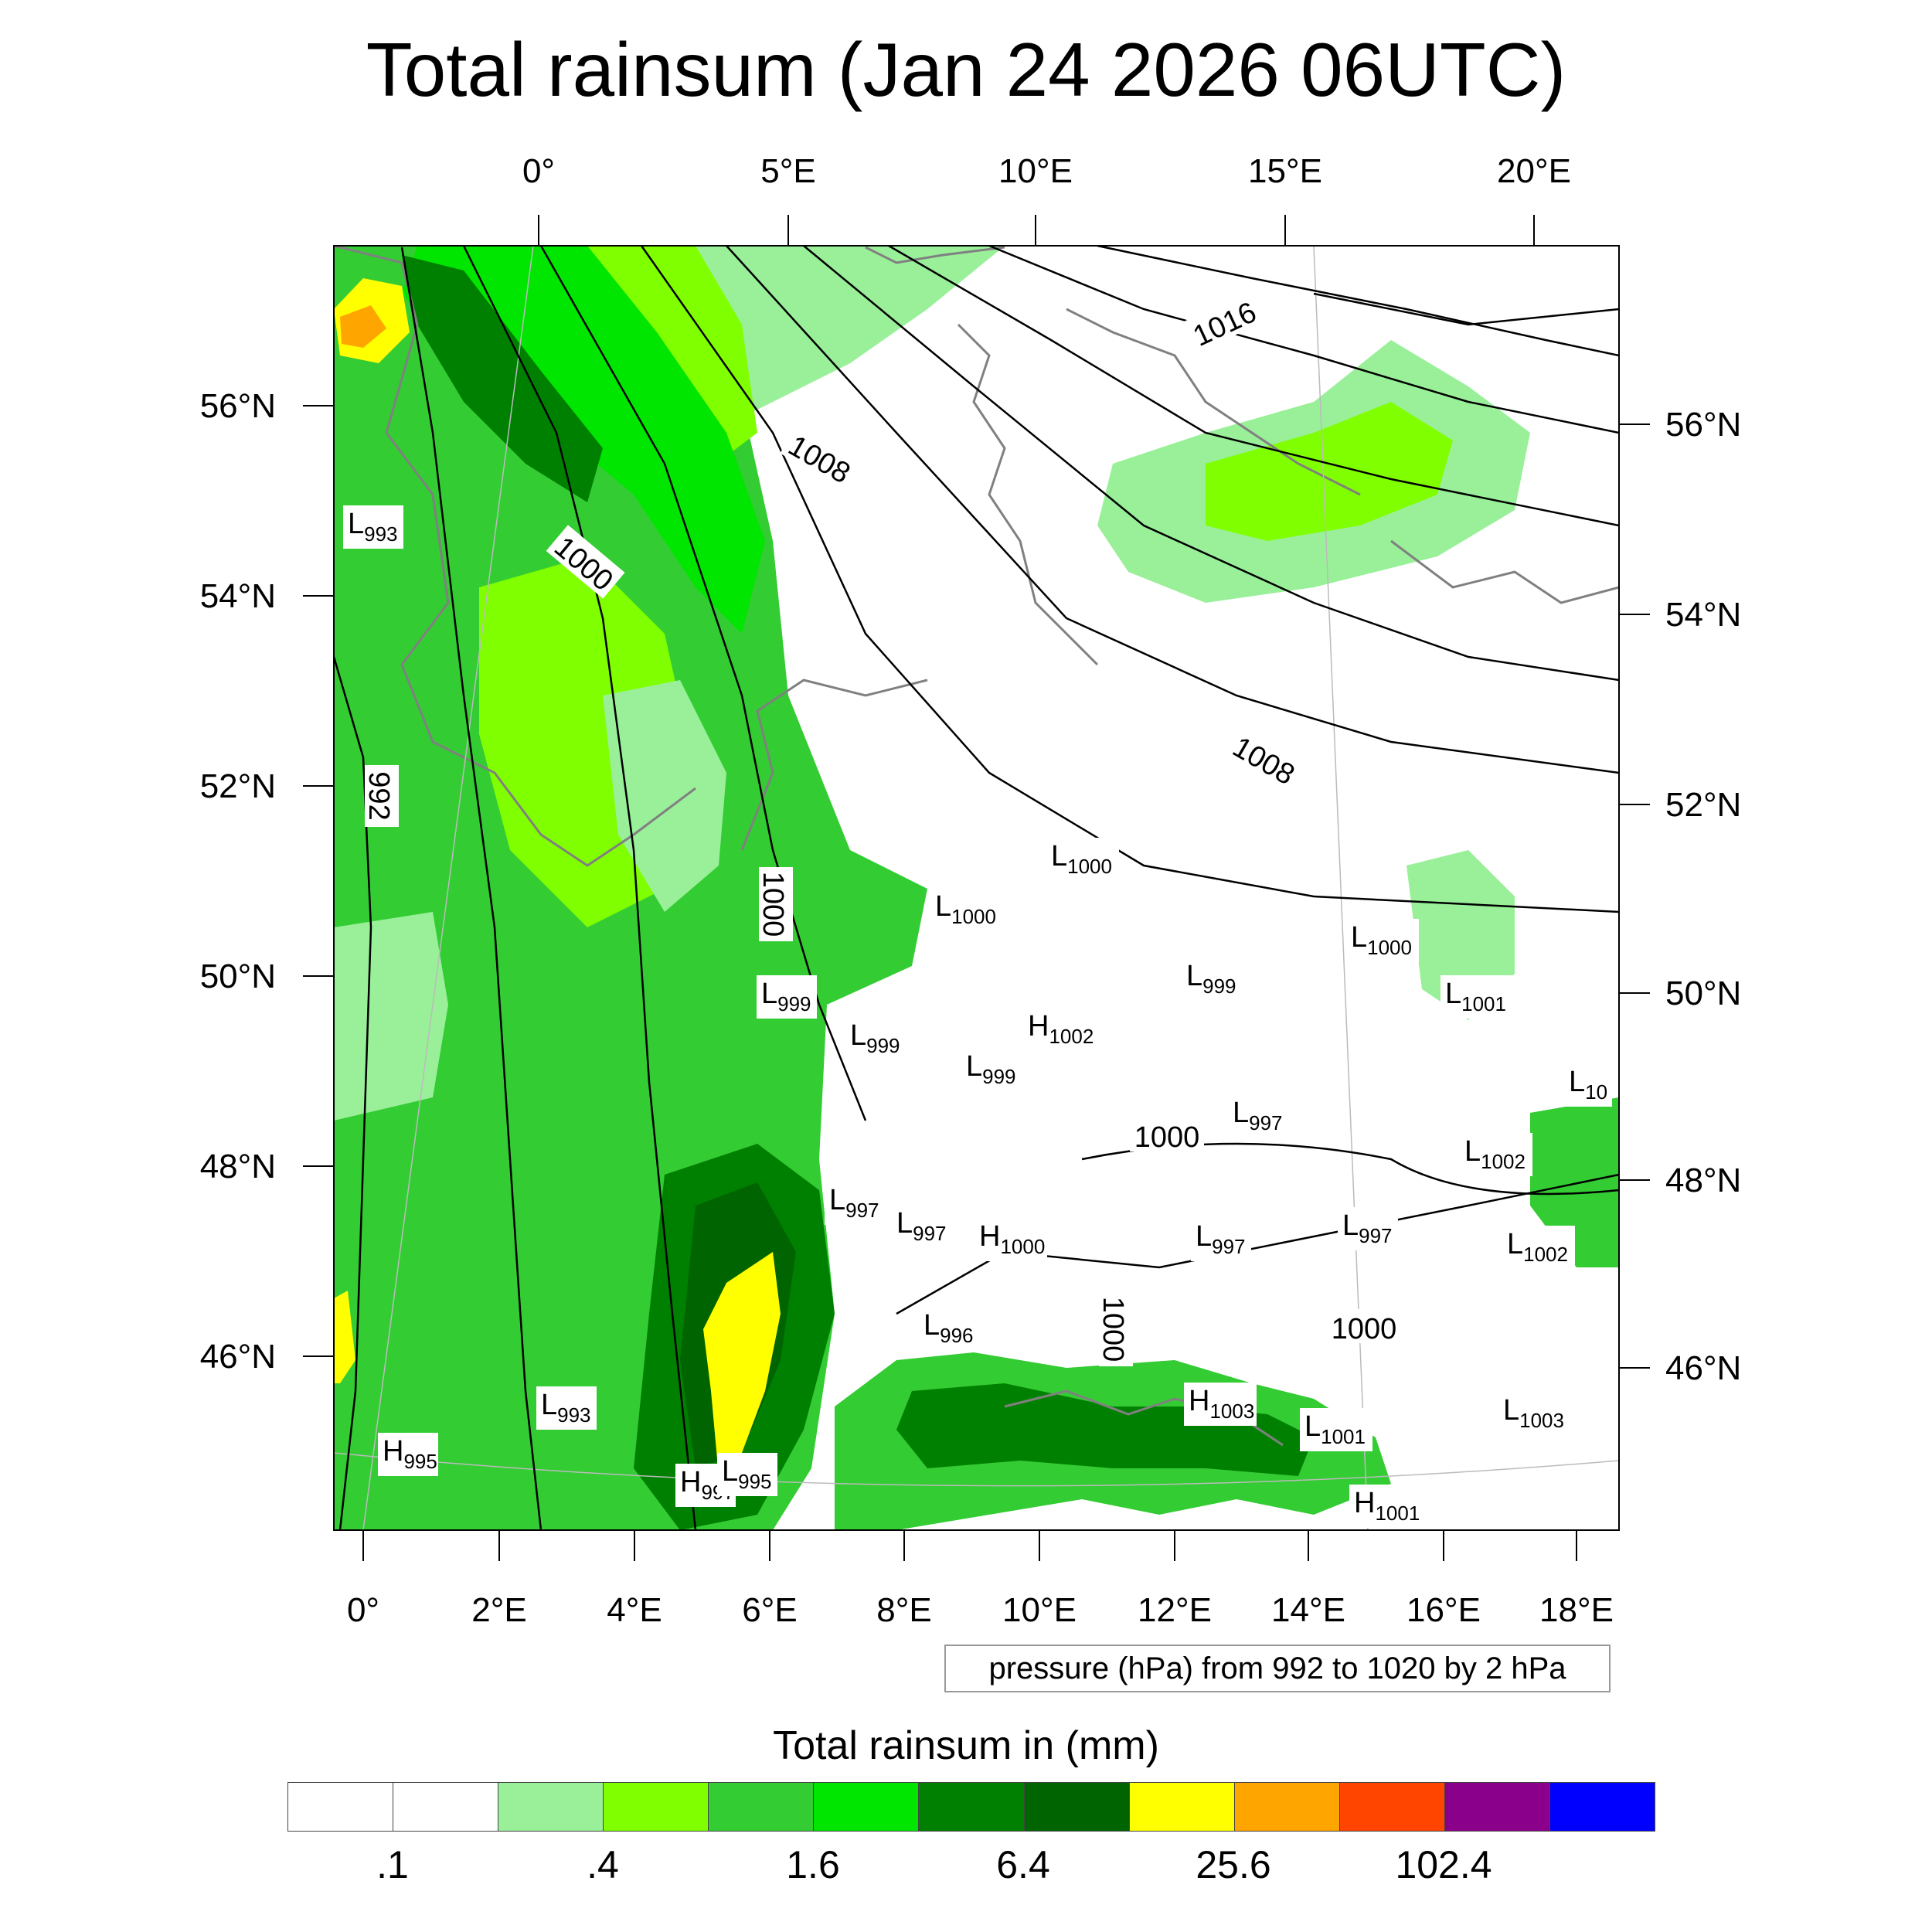  What do you see at coordinates (238, 1357) in the screenshot?
I see `left-lat-label: 46°N` at bounding box center [238, 1357].